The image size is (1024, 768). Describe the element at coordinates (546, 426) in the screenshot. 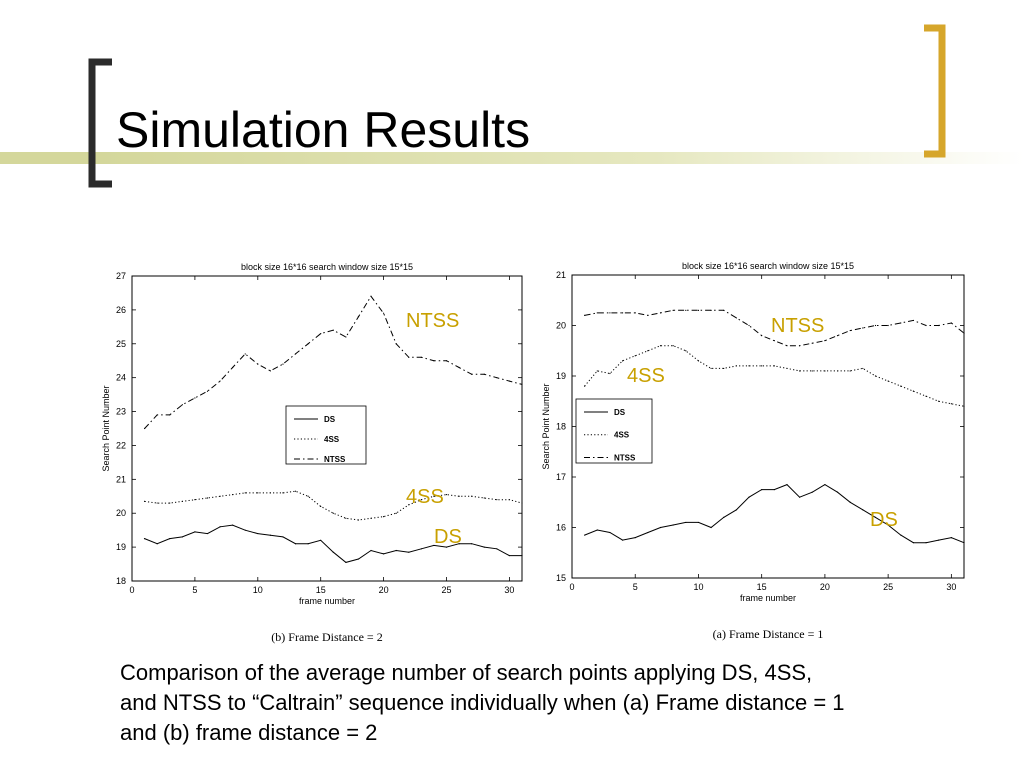

I see `y-axis-label: Search Point Number` at that location.